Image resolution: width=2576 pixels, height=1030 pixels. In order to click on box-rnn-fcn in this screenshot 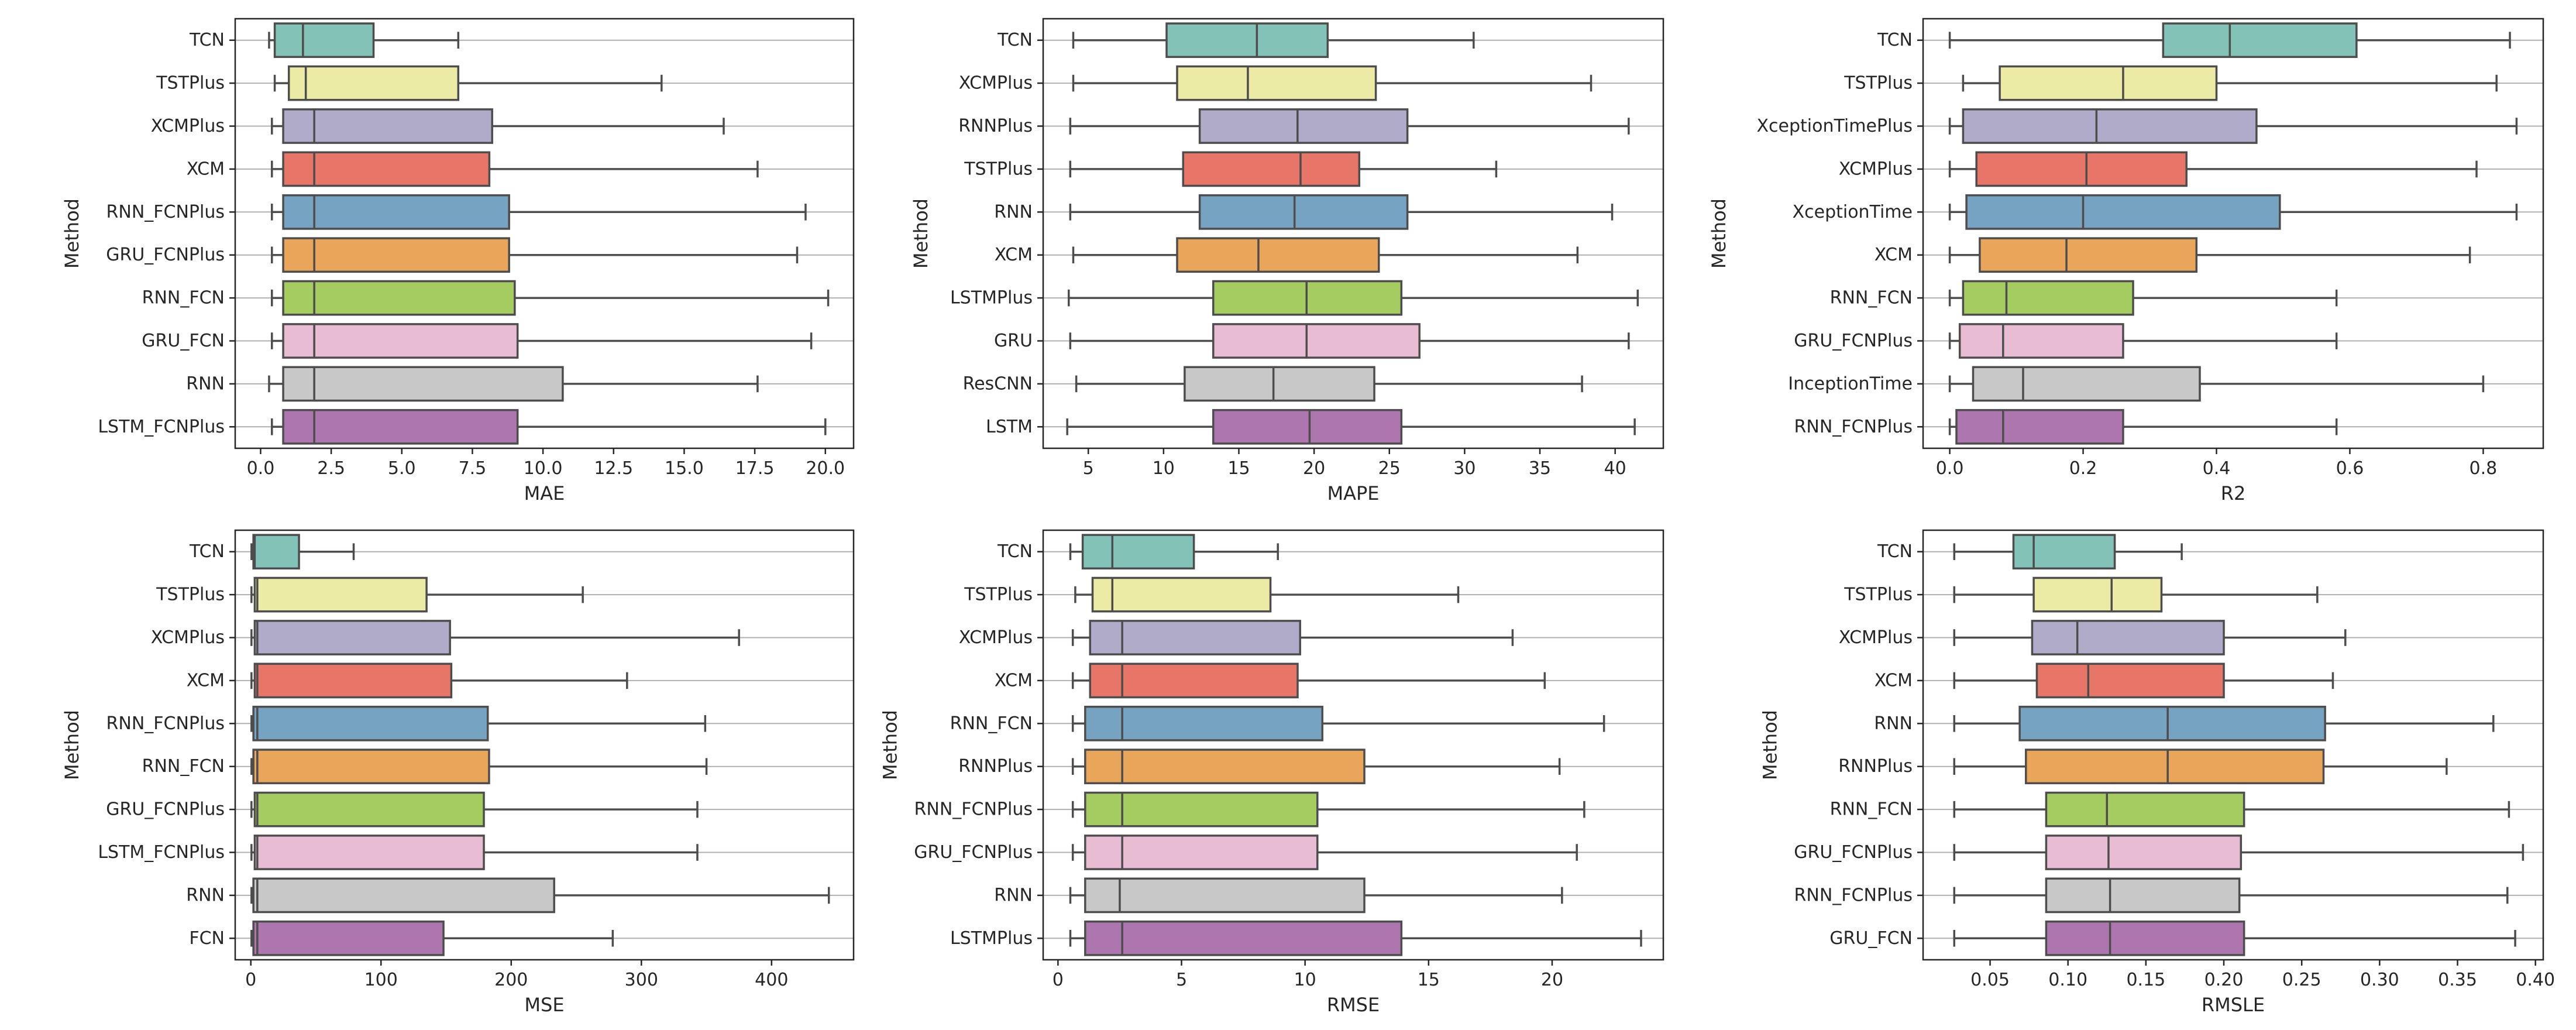, I will do `click(2143, 298)`.